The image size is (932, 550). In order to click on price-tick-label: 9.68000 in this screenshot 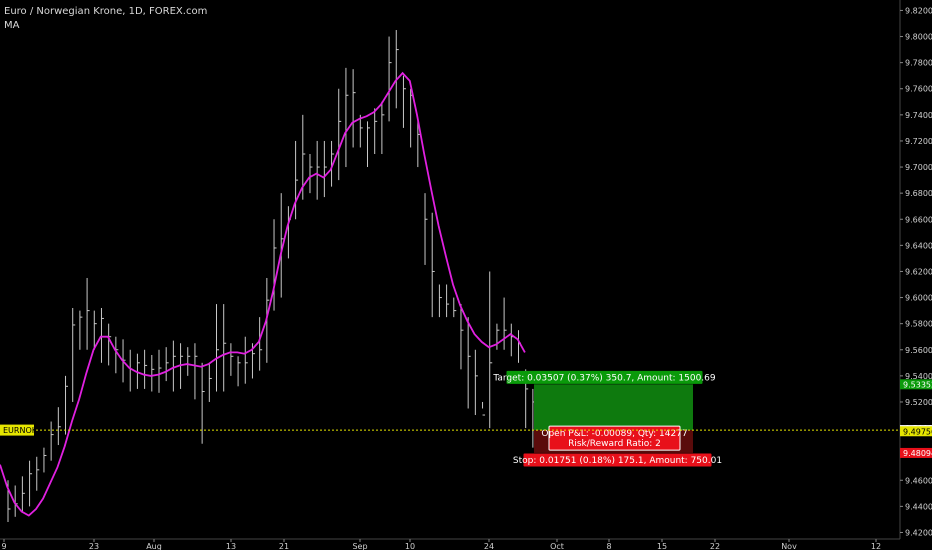, I will do `click(918, 193)`.